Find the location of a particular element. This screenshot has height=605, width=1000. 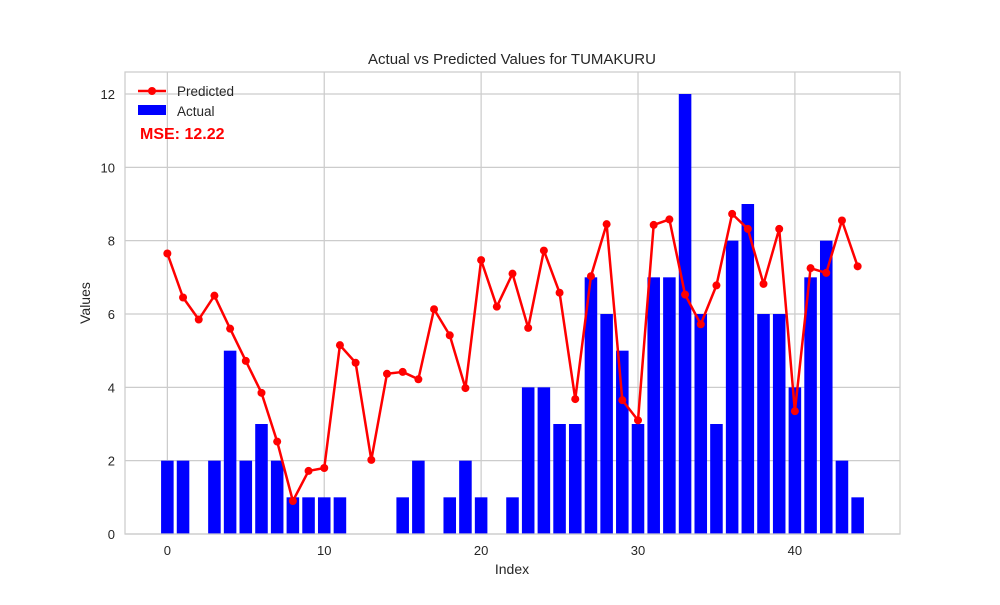

y-tick-label: 2 is located at coordinates (111, 461).